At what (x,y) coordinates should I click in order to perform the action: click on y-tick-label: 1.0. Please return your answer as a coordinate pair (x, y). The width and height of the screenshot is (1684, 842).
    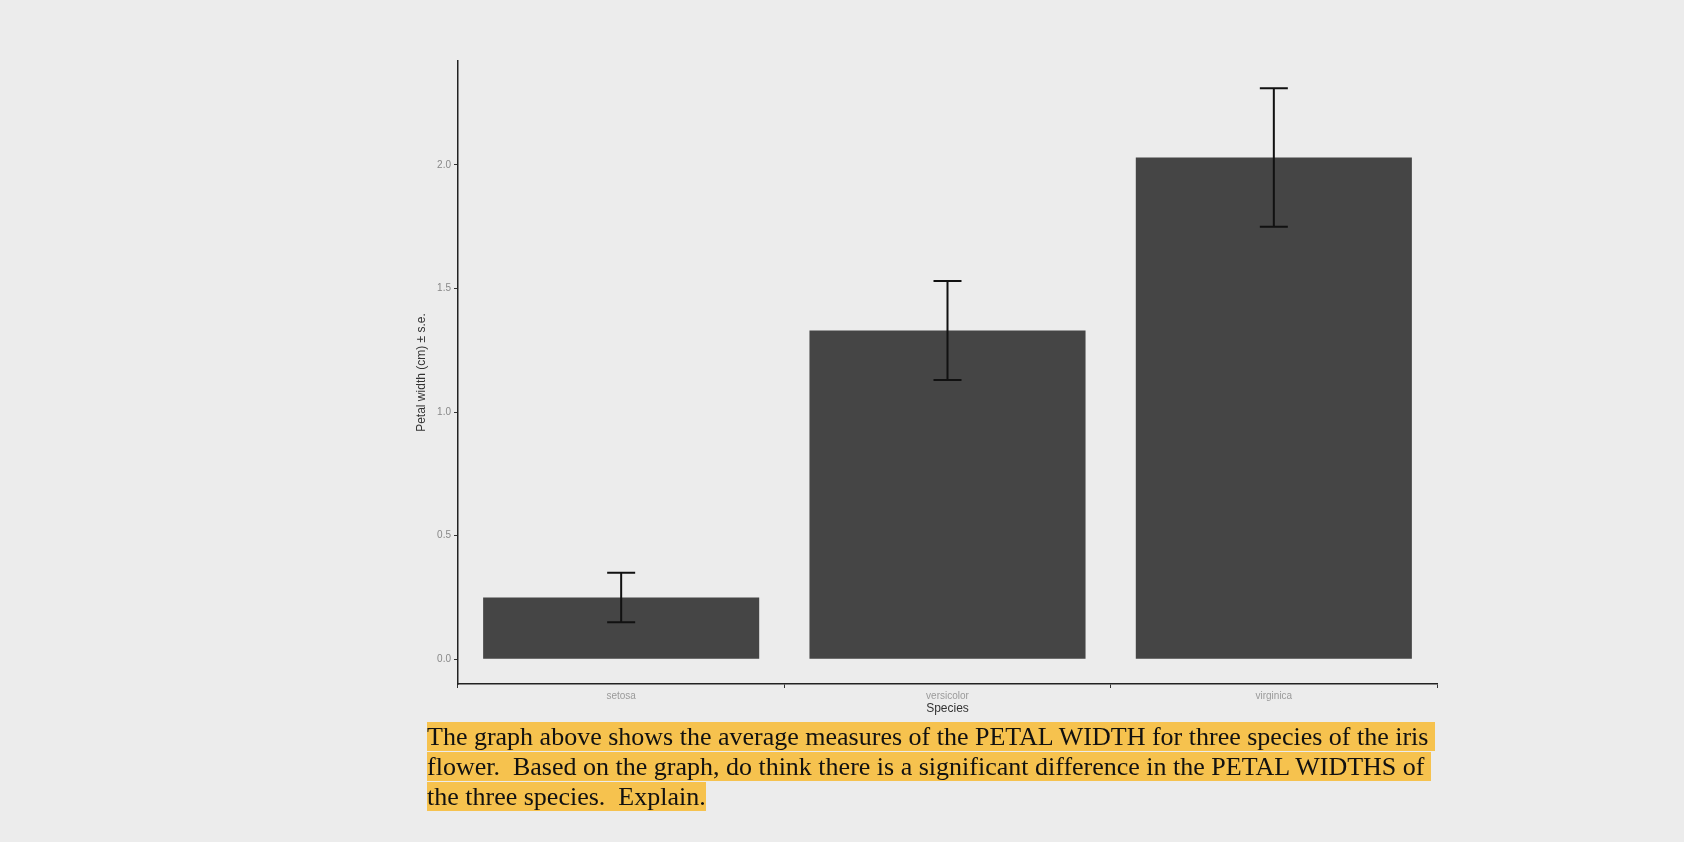
    Looking at the image, I should click on (444, 411).